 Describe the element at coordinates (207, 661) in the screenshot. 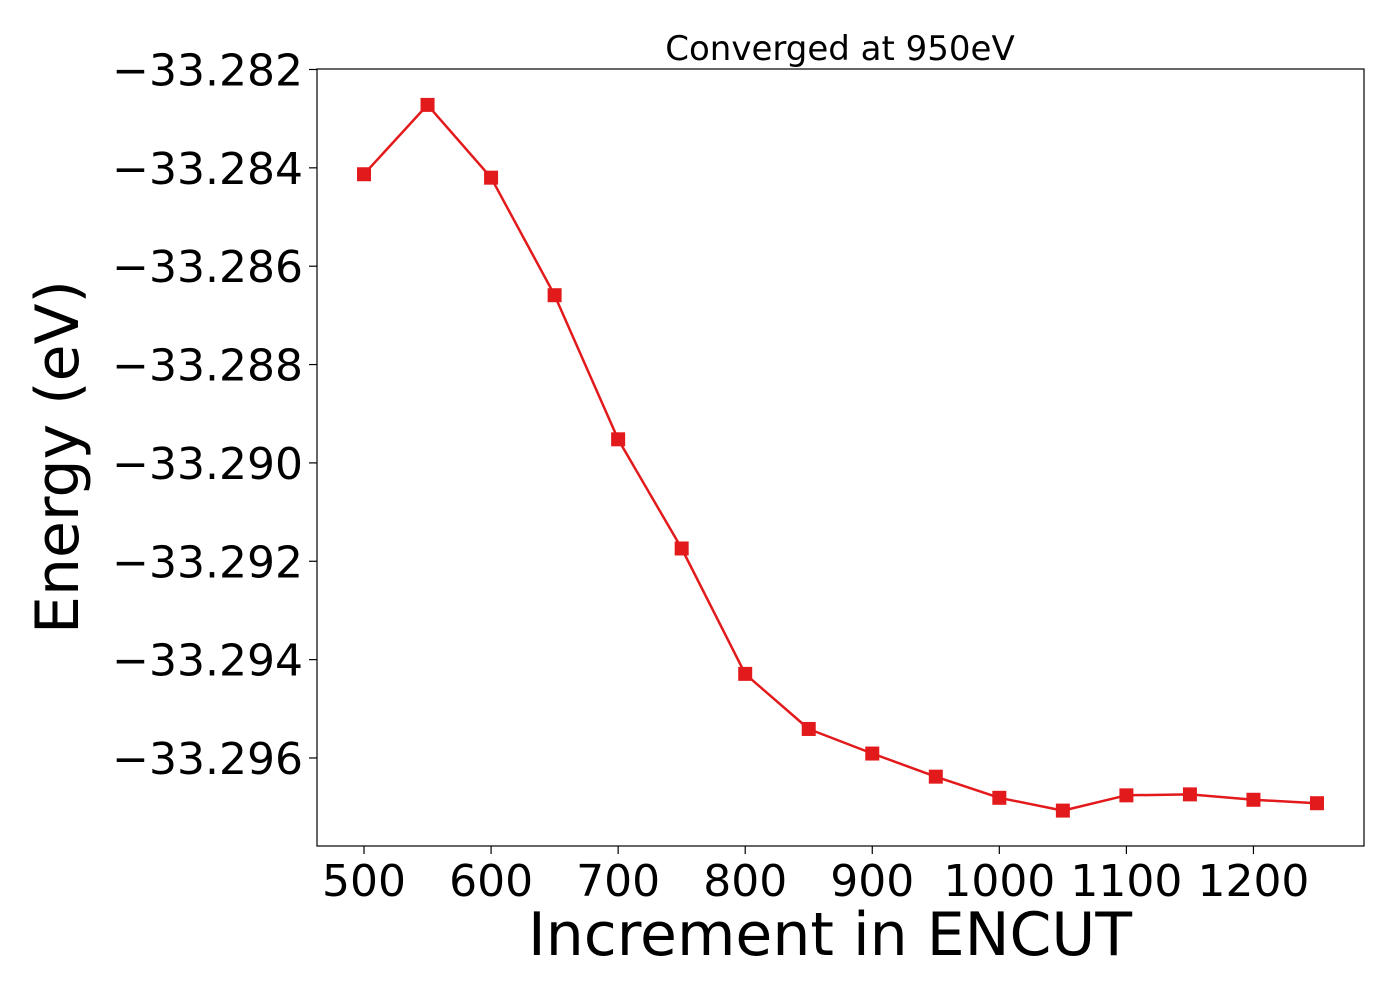

I see `y-tick-label: −33.294` at that location.